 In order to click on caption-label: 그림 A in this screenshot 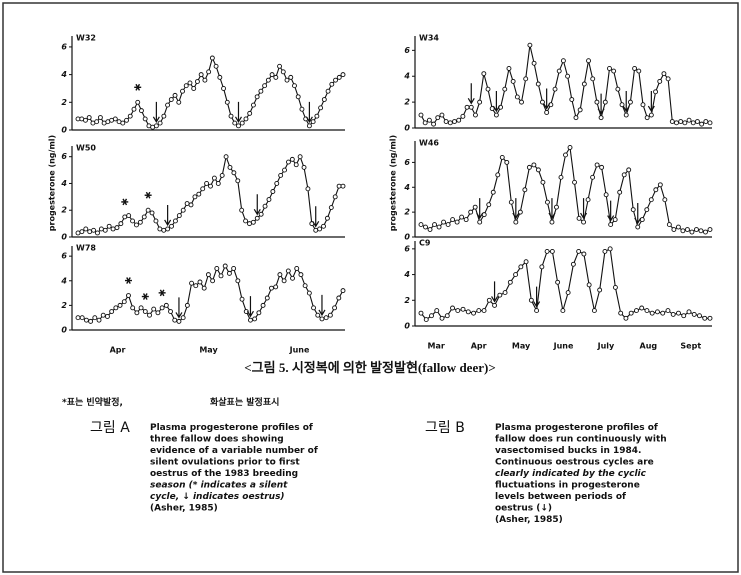, I will do `click(110, 428)`.